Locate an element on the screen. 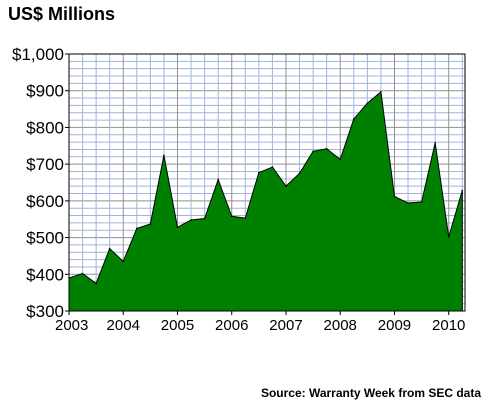 The height and width of the screenshot is (404, 484). y-tick-label: $600 is located at coordinates (45, 201).